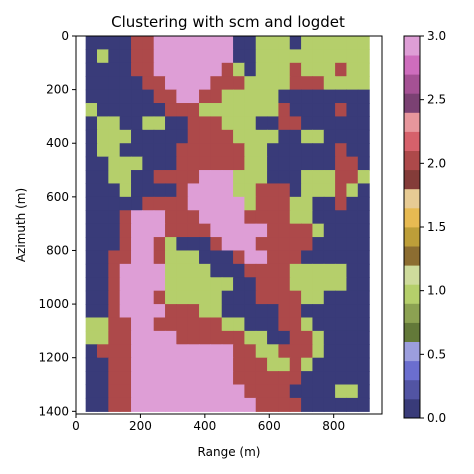 The height and width of the screenshot is (474, 474). Describe the element at coordinates (204, 426) in the screenshot. I see `x-tick-label: 400` at that location.